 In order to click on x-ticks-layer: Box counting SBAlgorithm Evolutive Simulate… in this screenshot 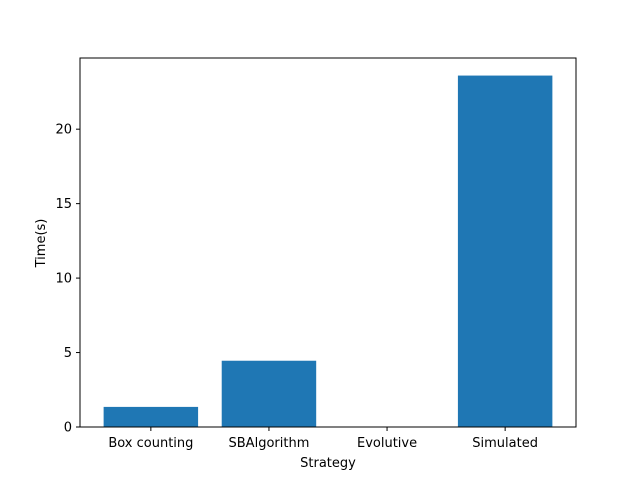, I will do `click(323, 439)`.